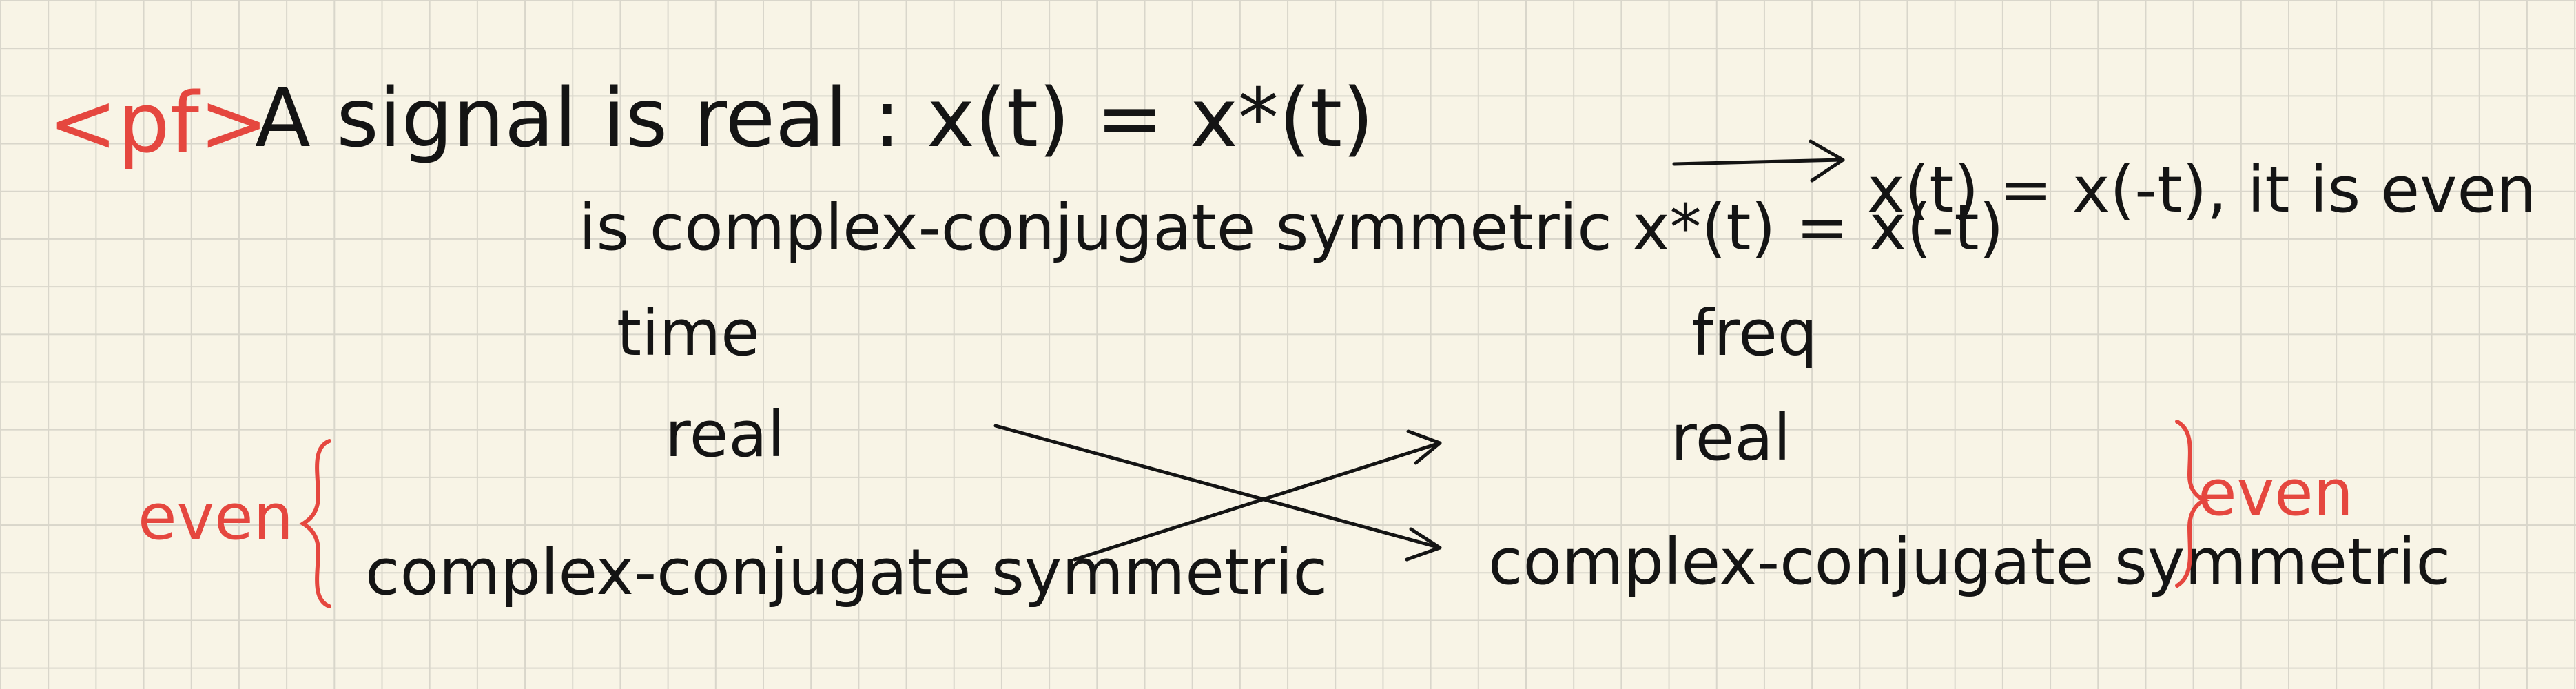  What do you see at coordinates (688, 333) in the screenshot?
I see `time-header: time` at bounding box center [688, 333].